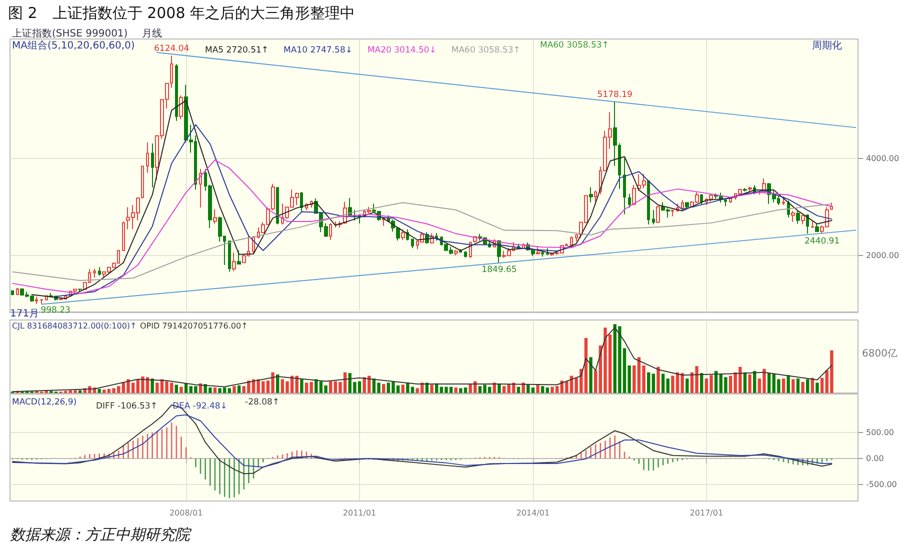 This screenshot has height=547, width=906. What do you see at coordinates (880, 354) in the screenshot?
I see `text: 6800亿` at bounding box center [880, 354].